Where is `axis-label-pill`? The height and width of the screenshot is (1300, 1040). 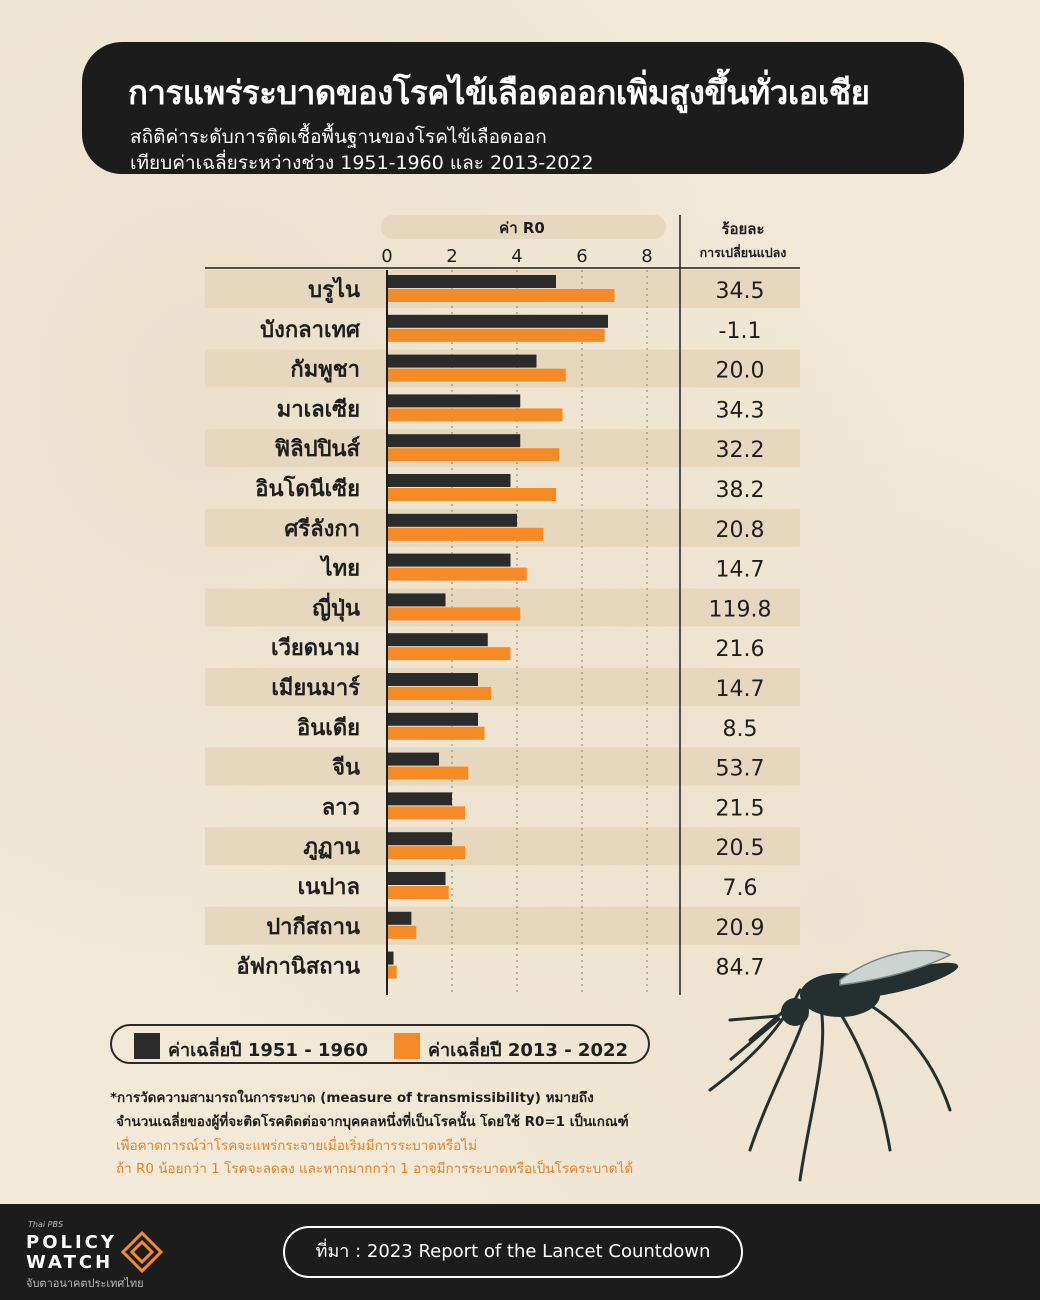 axis-label-pill is located at coordinates (523, 227).